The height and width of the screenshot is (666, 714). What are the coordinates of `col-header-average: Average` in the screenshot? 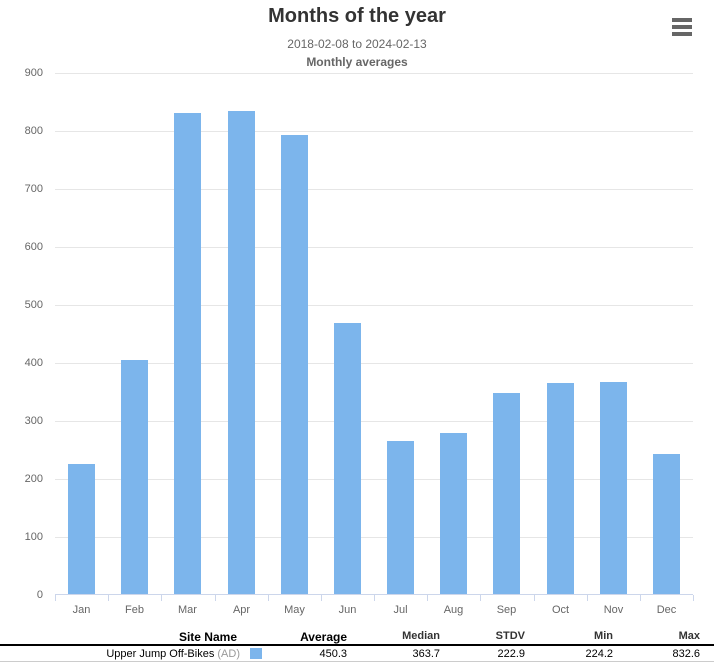 It's located at (323, 637).